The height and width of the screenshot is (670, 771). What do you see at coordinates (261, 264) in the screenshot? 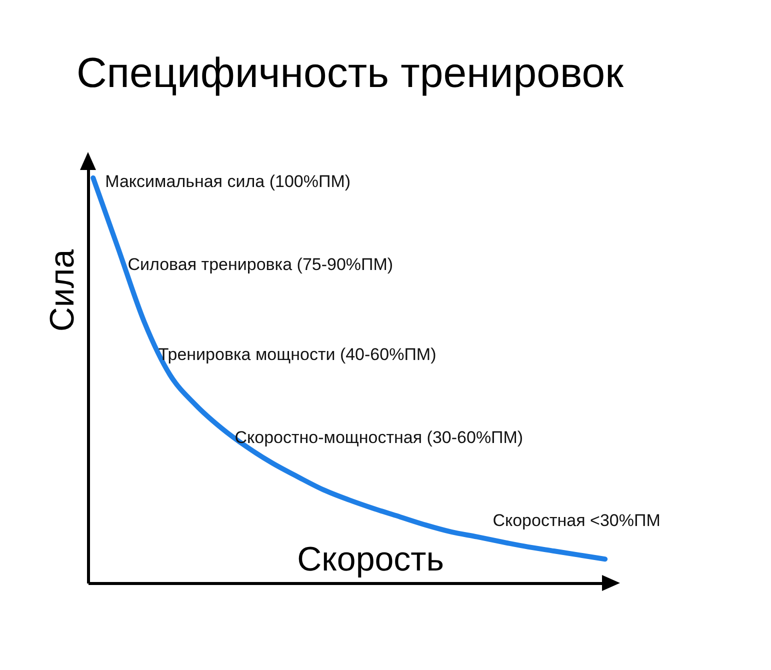
I see `annotation: Силовая тренировка (75-90%ПМ)` at bounding box center [261, 264].